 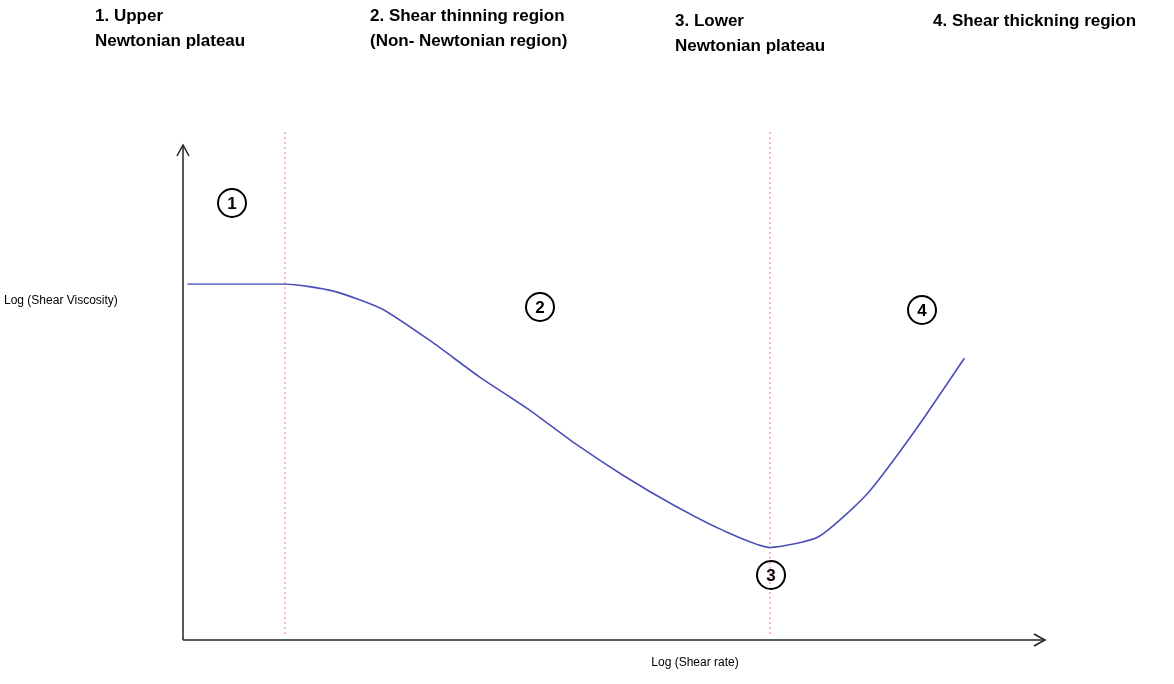 I want to click on text: 3. Lower Newtonian plateau, so click(x=750, y=33).